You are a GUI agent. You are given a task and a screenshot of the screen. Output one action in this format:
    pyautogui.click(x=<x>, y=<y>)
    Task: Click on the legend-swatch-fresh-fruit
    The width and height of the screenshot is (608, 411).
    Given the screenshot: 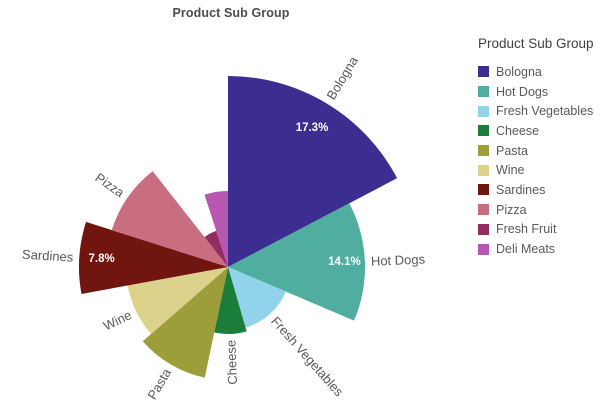 What is the action you would take?
    pyautogui.click(x=483, y=229)
    